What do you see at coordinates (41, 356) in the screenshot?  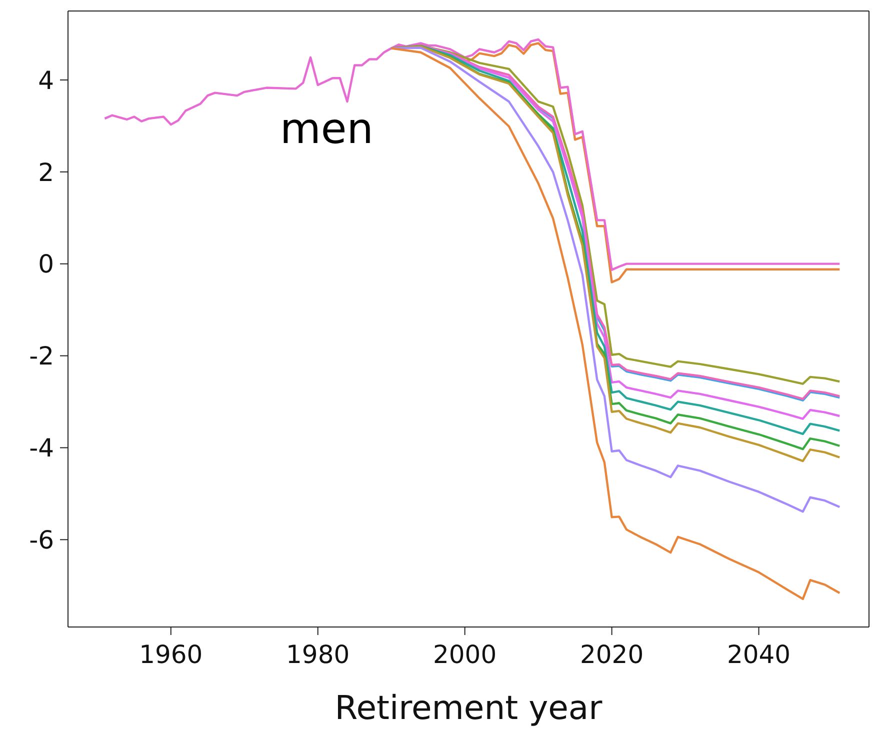 I see `y-tick-label: -2` at bounding box center [41, 356].